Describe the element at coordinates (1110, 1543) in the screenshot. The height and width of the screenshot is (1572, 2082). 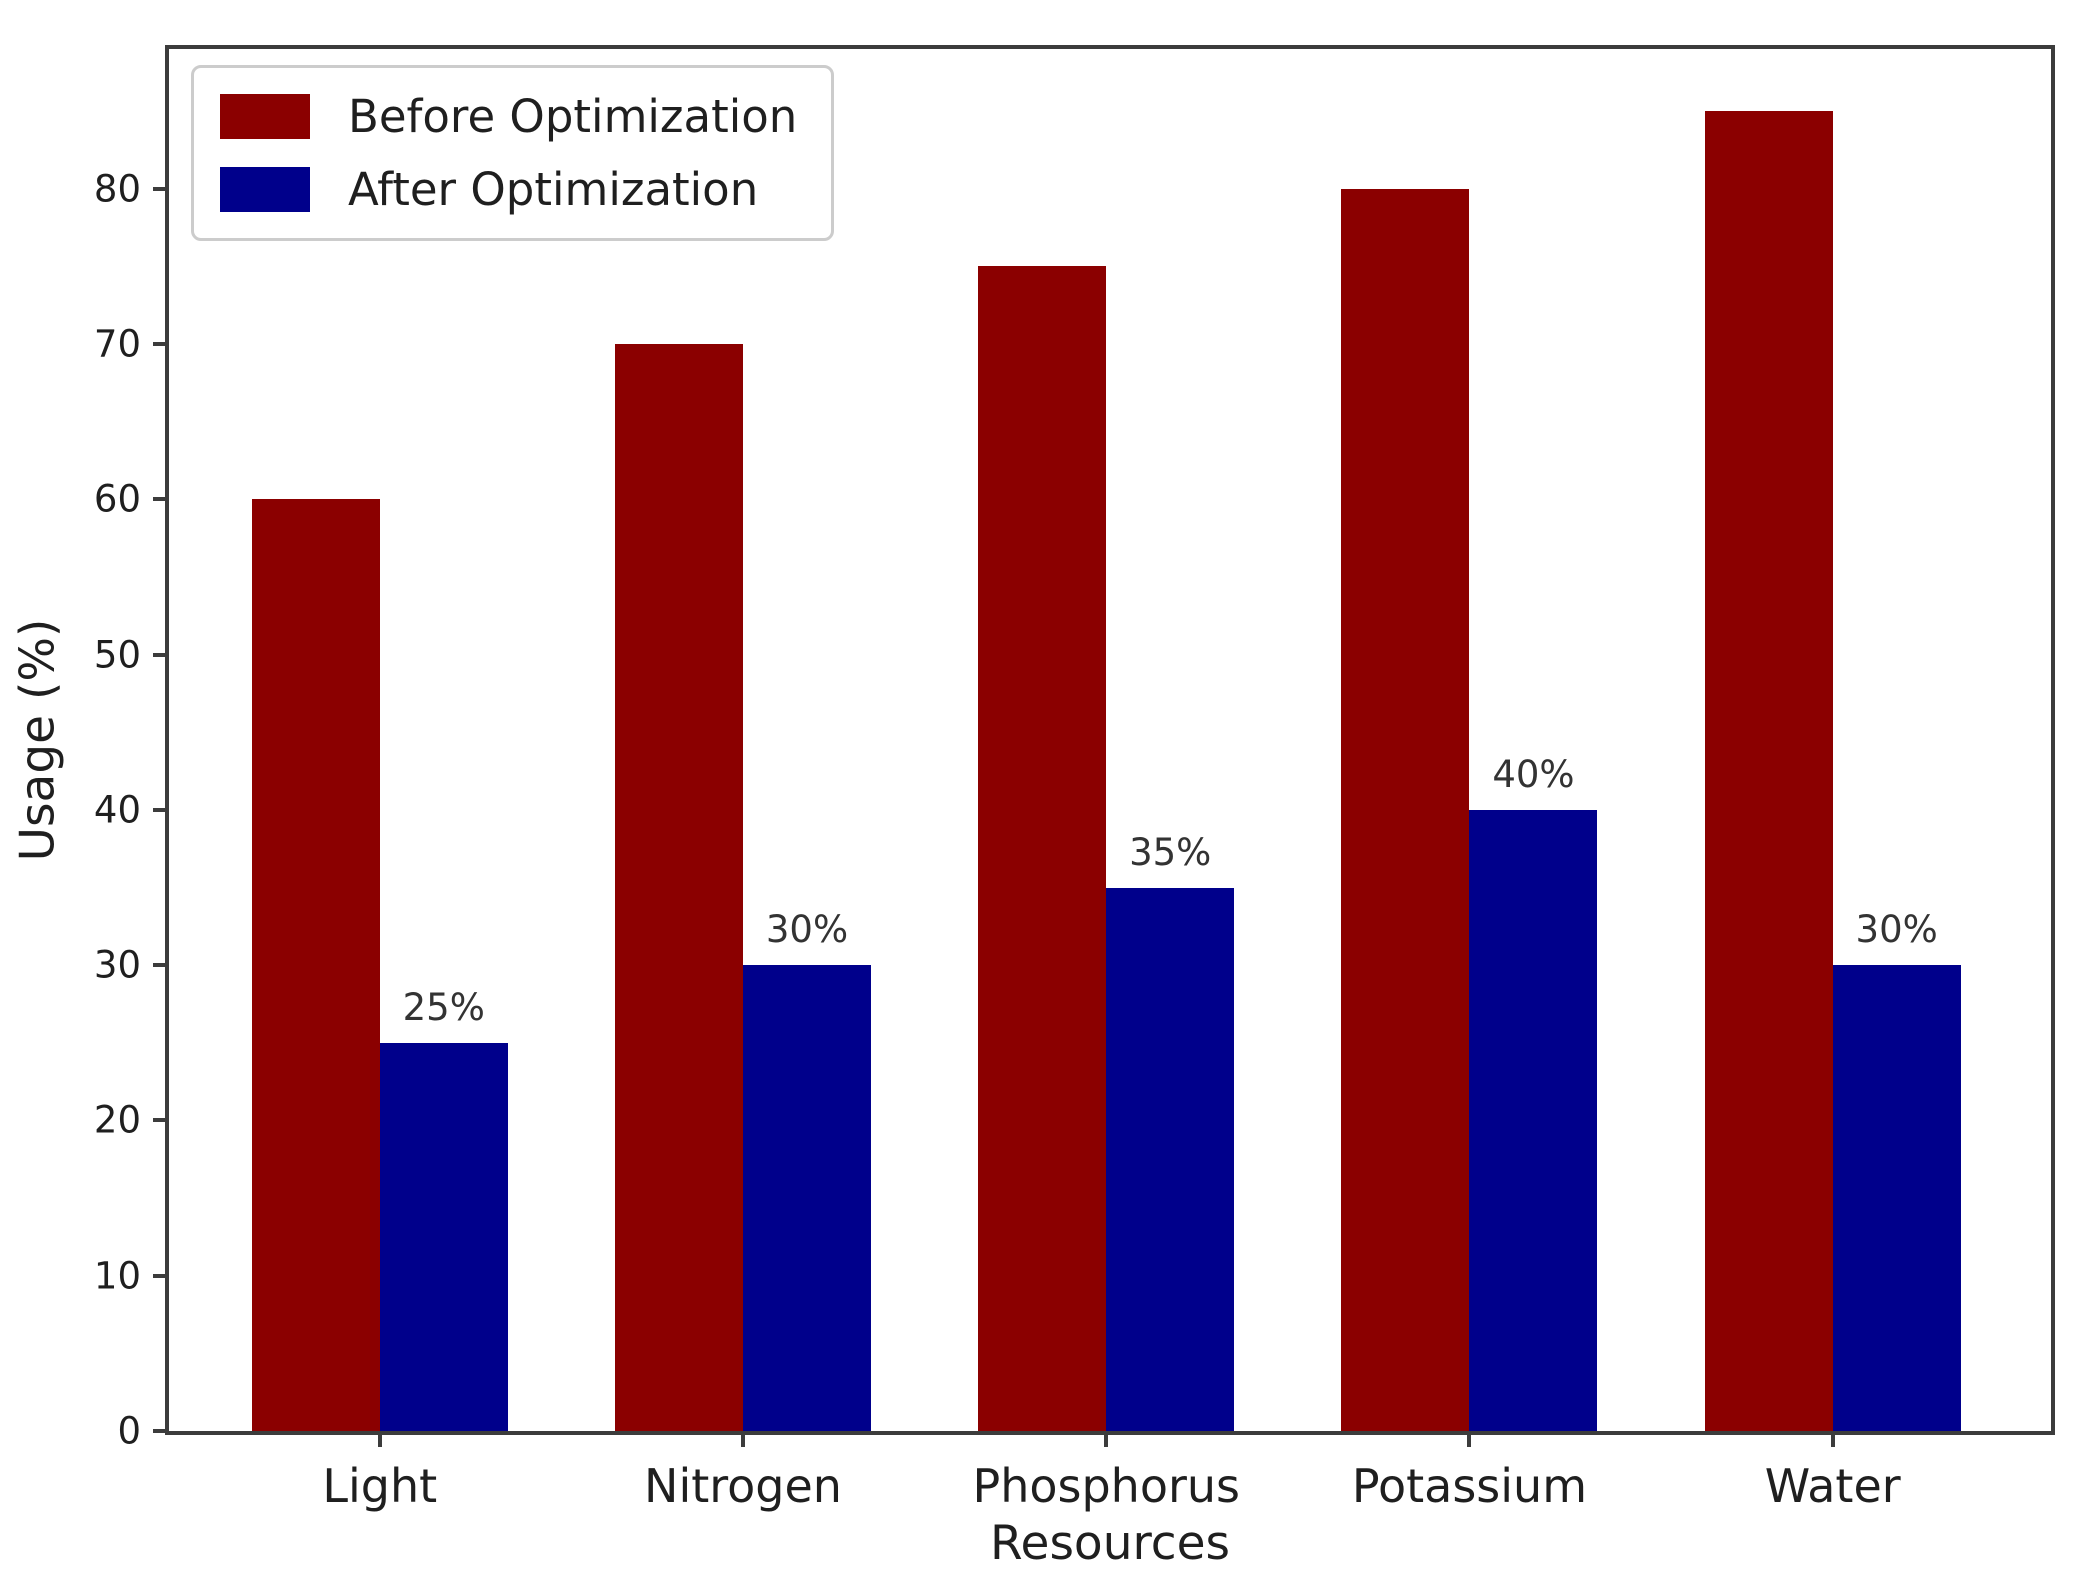
I see `x-axis-title: Resources` at that location.